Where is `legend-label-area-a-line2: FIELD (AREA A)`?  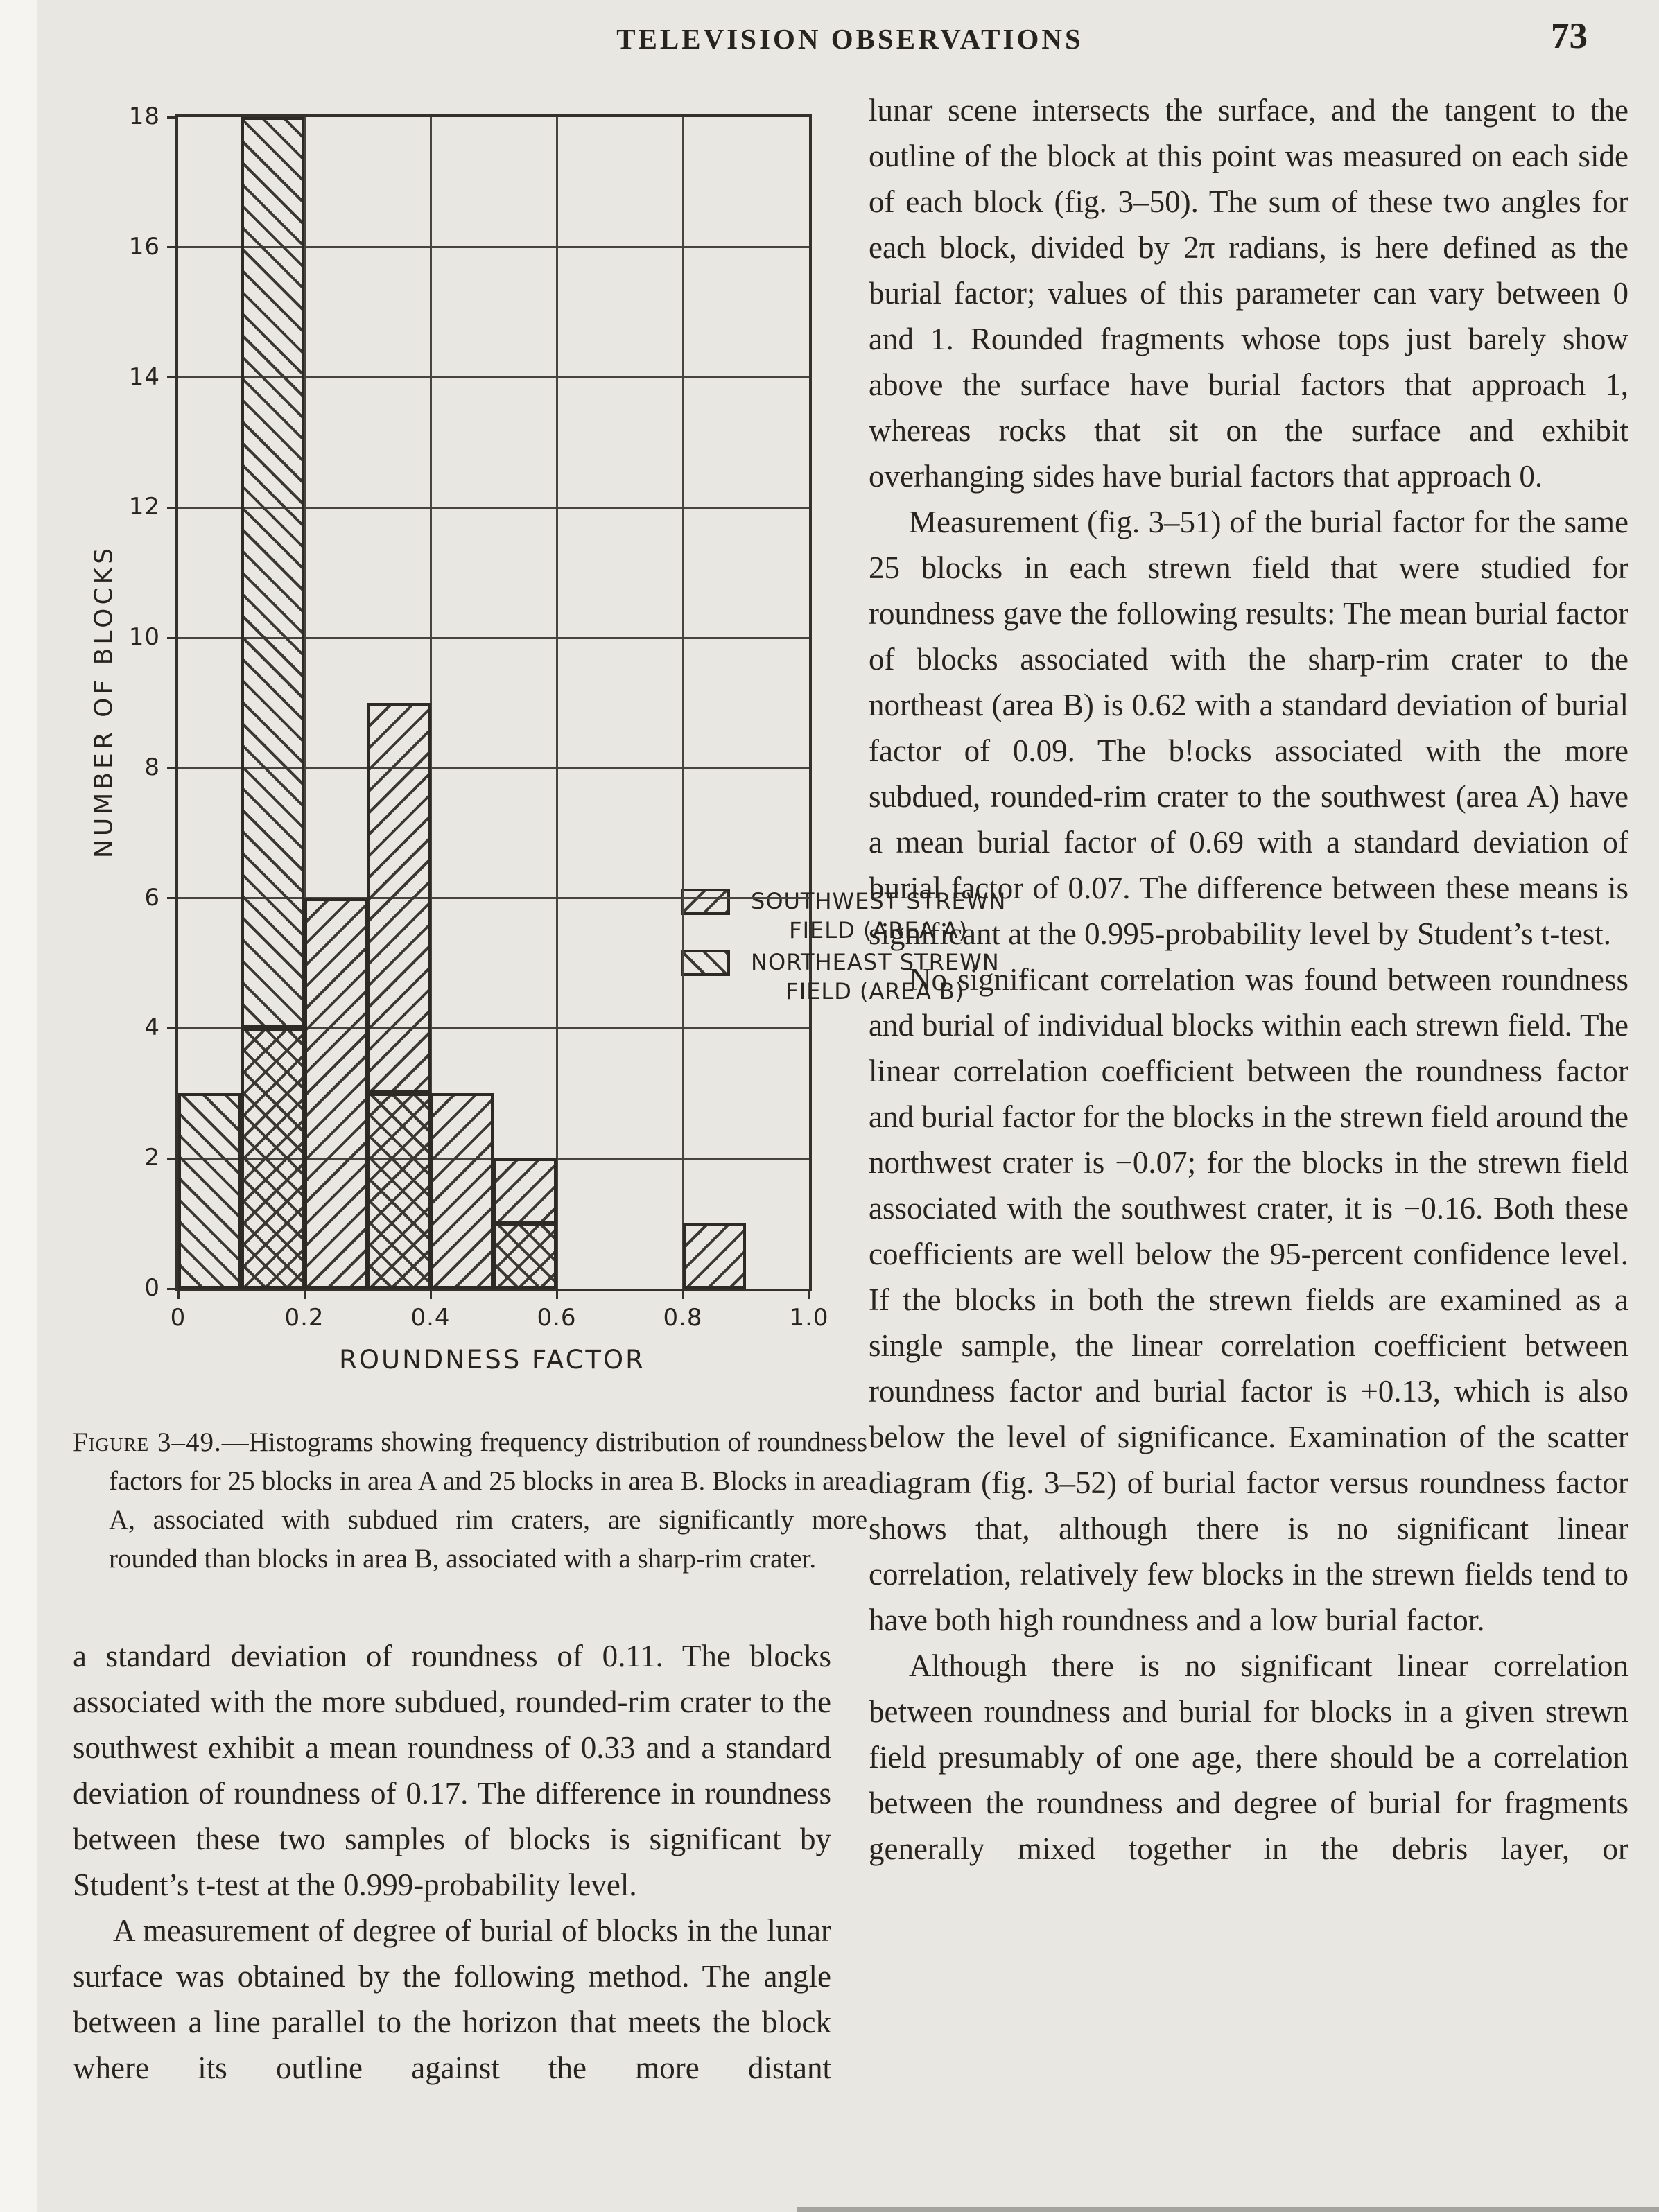
legend-label-area-a-line2: FIELD (AREA A) is located at coordinates (879, 930).